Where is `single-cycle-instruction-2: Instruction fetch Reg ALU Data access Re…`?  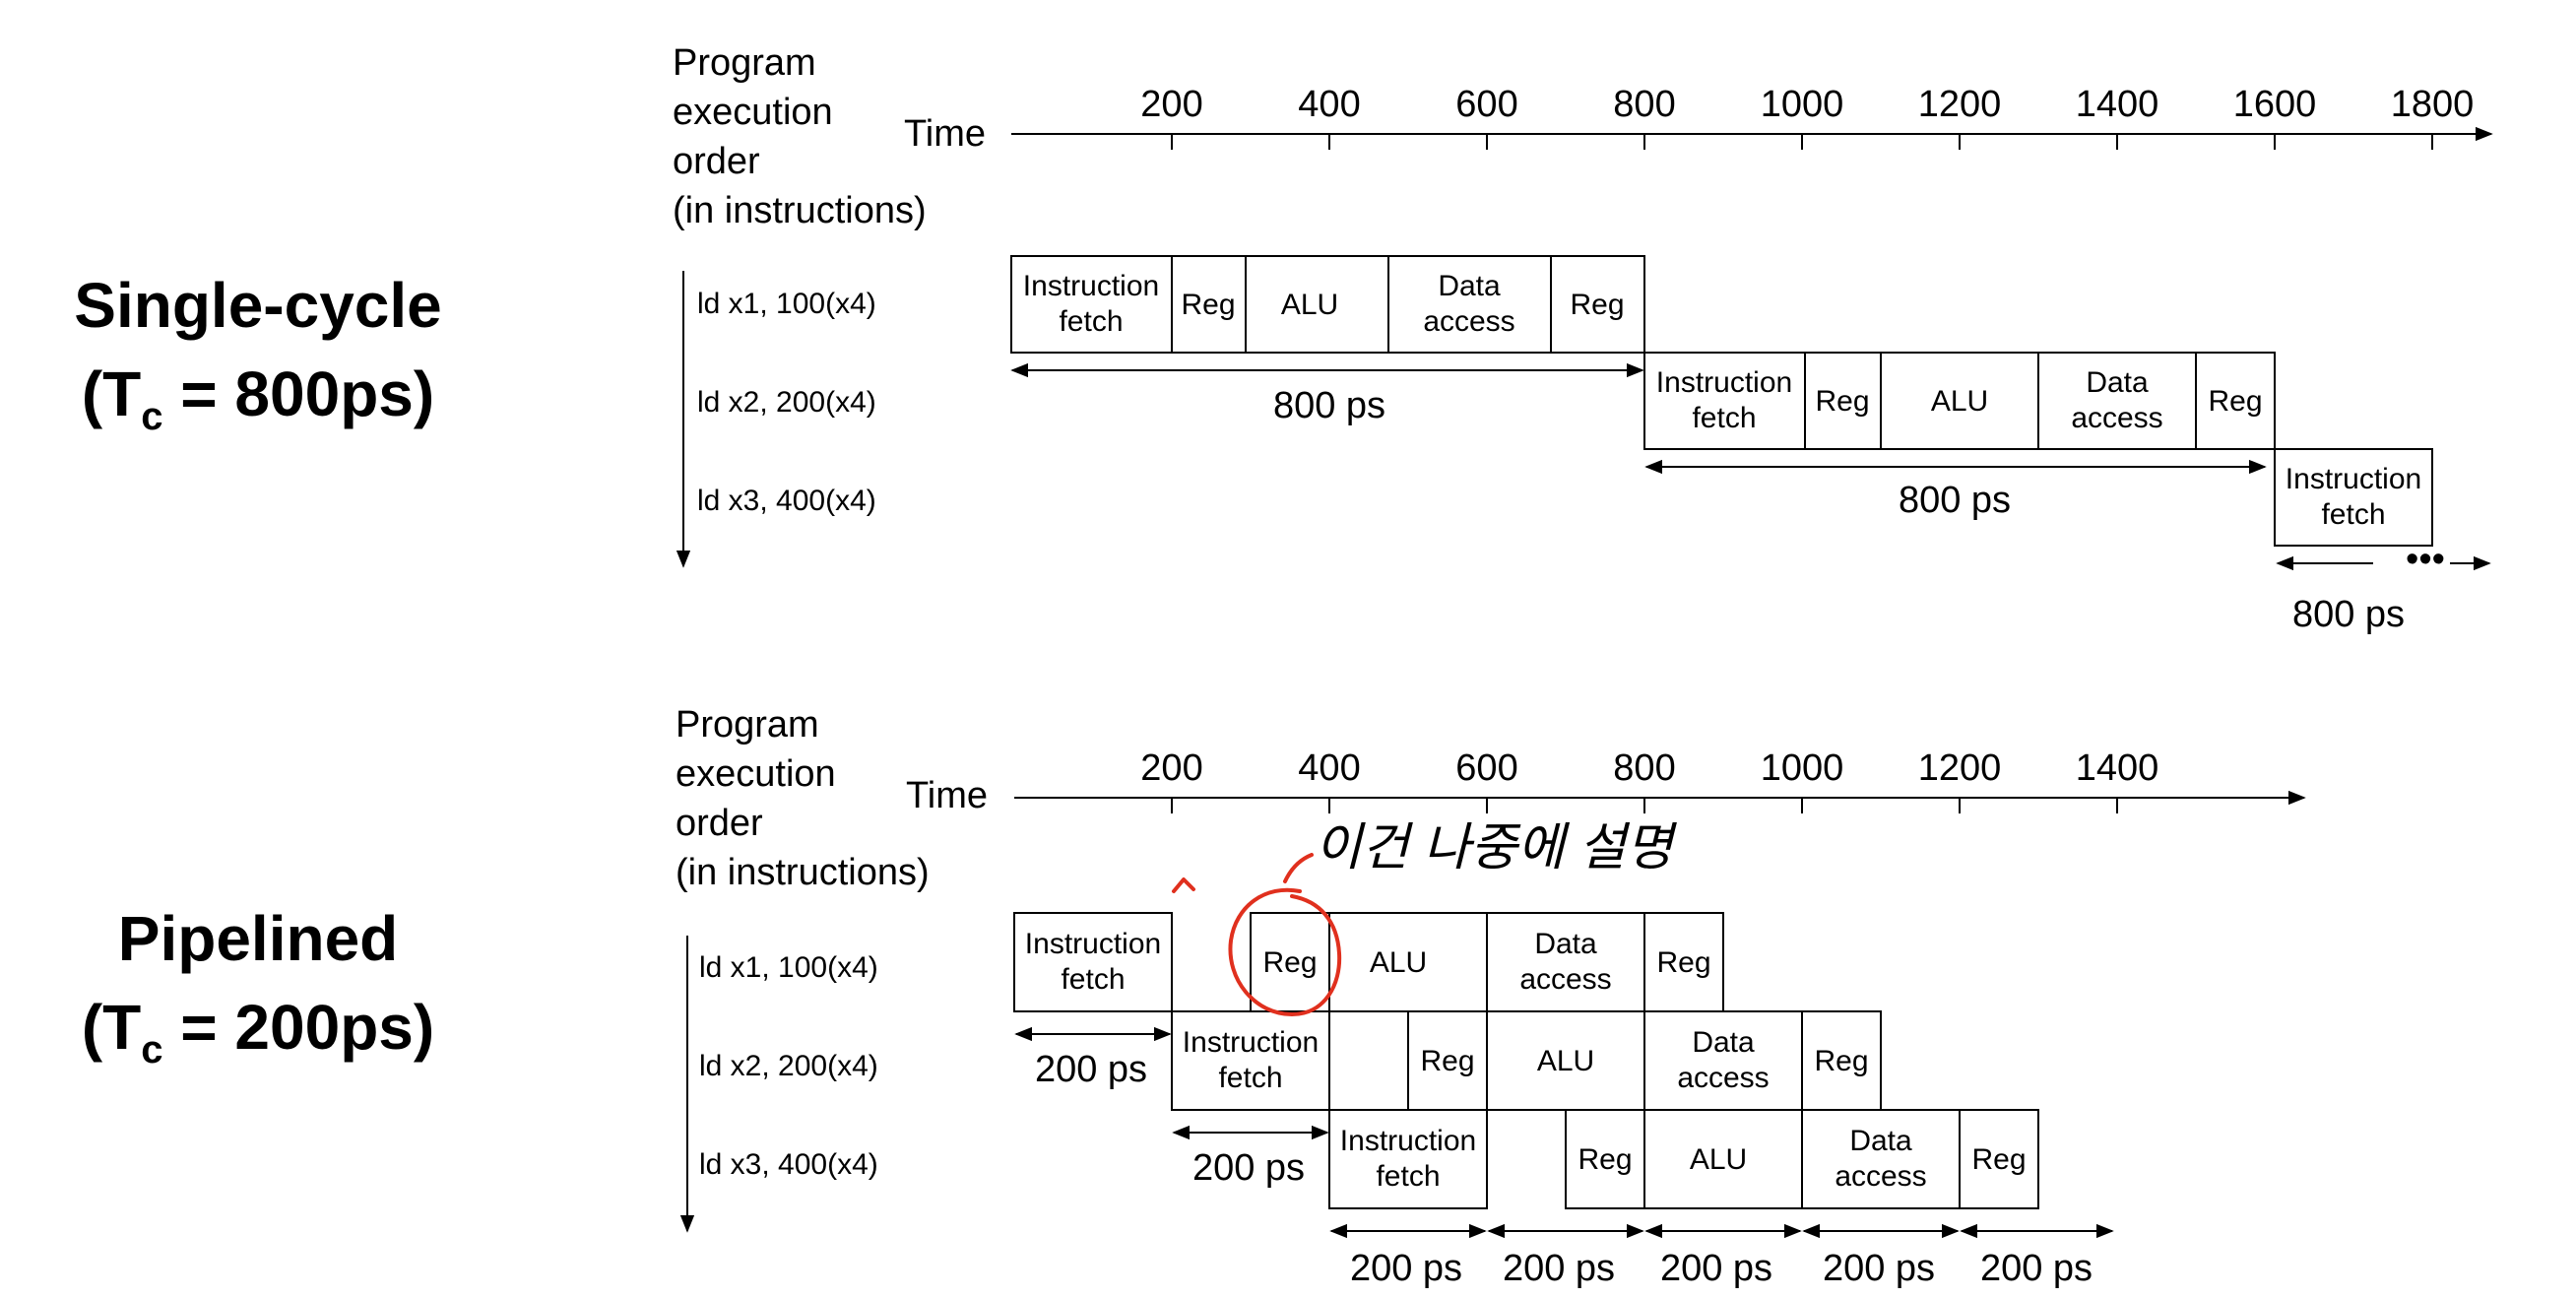 single-cycle-instruction-2: Instruction fetch Reg ALU Data access Re… is located at coordinates (1959, 401).